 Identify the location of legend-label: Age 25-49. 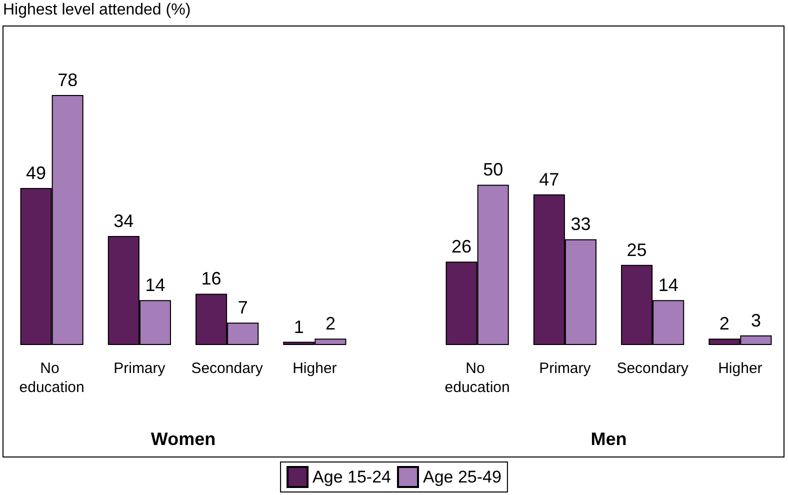
(462, 477).